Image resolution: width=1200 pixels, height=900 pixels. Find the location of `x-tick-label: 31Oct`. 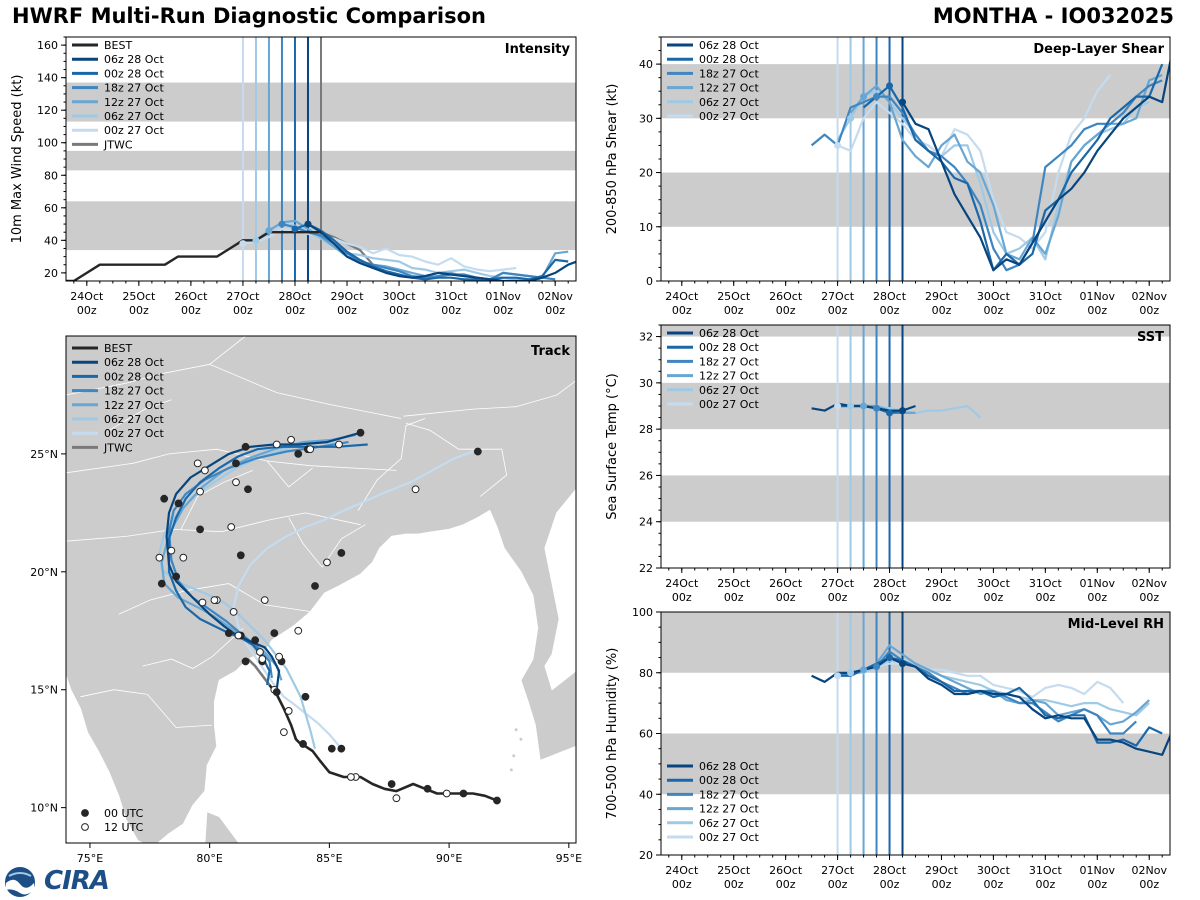

x-tick-label: 31Oct is located at coordinates (1046, 296).